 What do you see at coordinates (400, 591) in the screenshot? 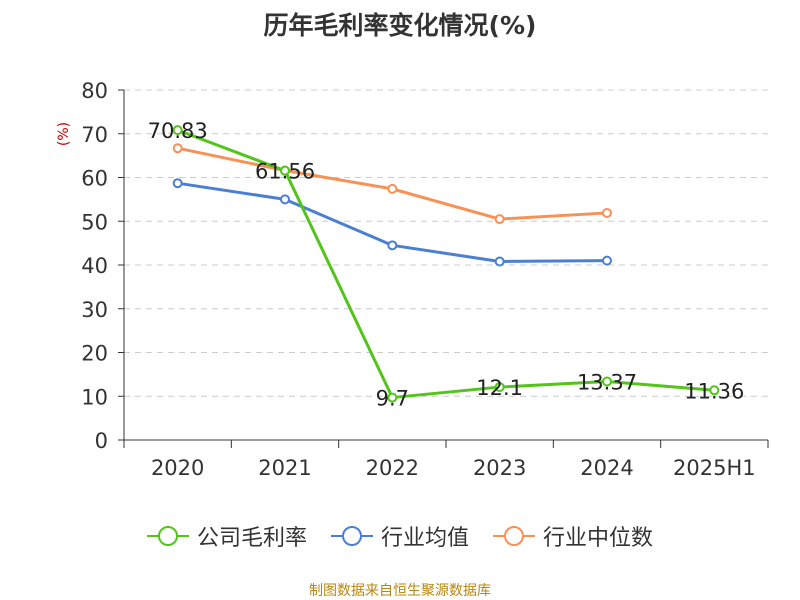
I see `data-source-note: 制图数据来自恒生聚源数据库` at bounding box center [400, 591].